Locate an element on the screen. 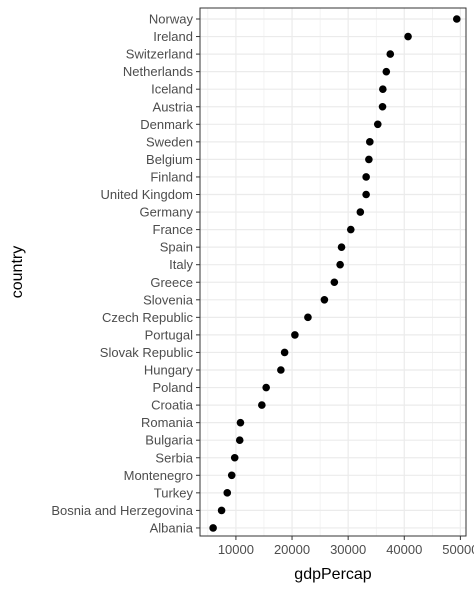 Image resolution: width=474 pixels, height=597 pixels. y-tick-label: Austria is located at coordinates (173, 106).